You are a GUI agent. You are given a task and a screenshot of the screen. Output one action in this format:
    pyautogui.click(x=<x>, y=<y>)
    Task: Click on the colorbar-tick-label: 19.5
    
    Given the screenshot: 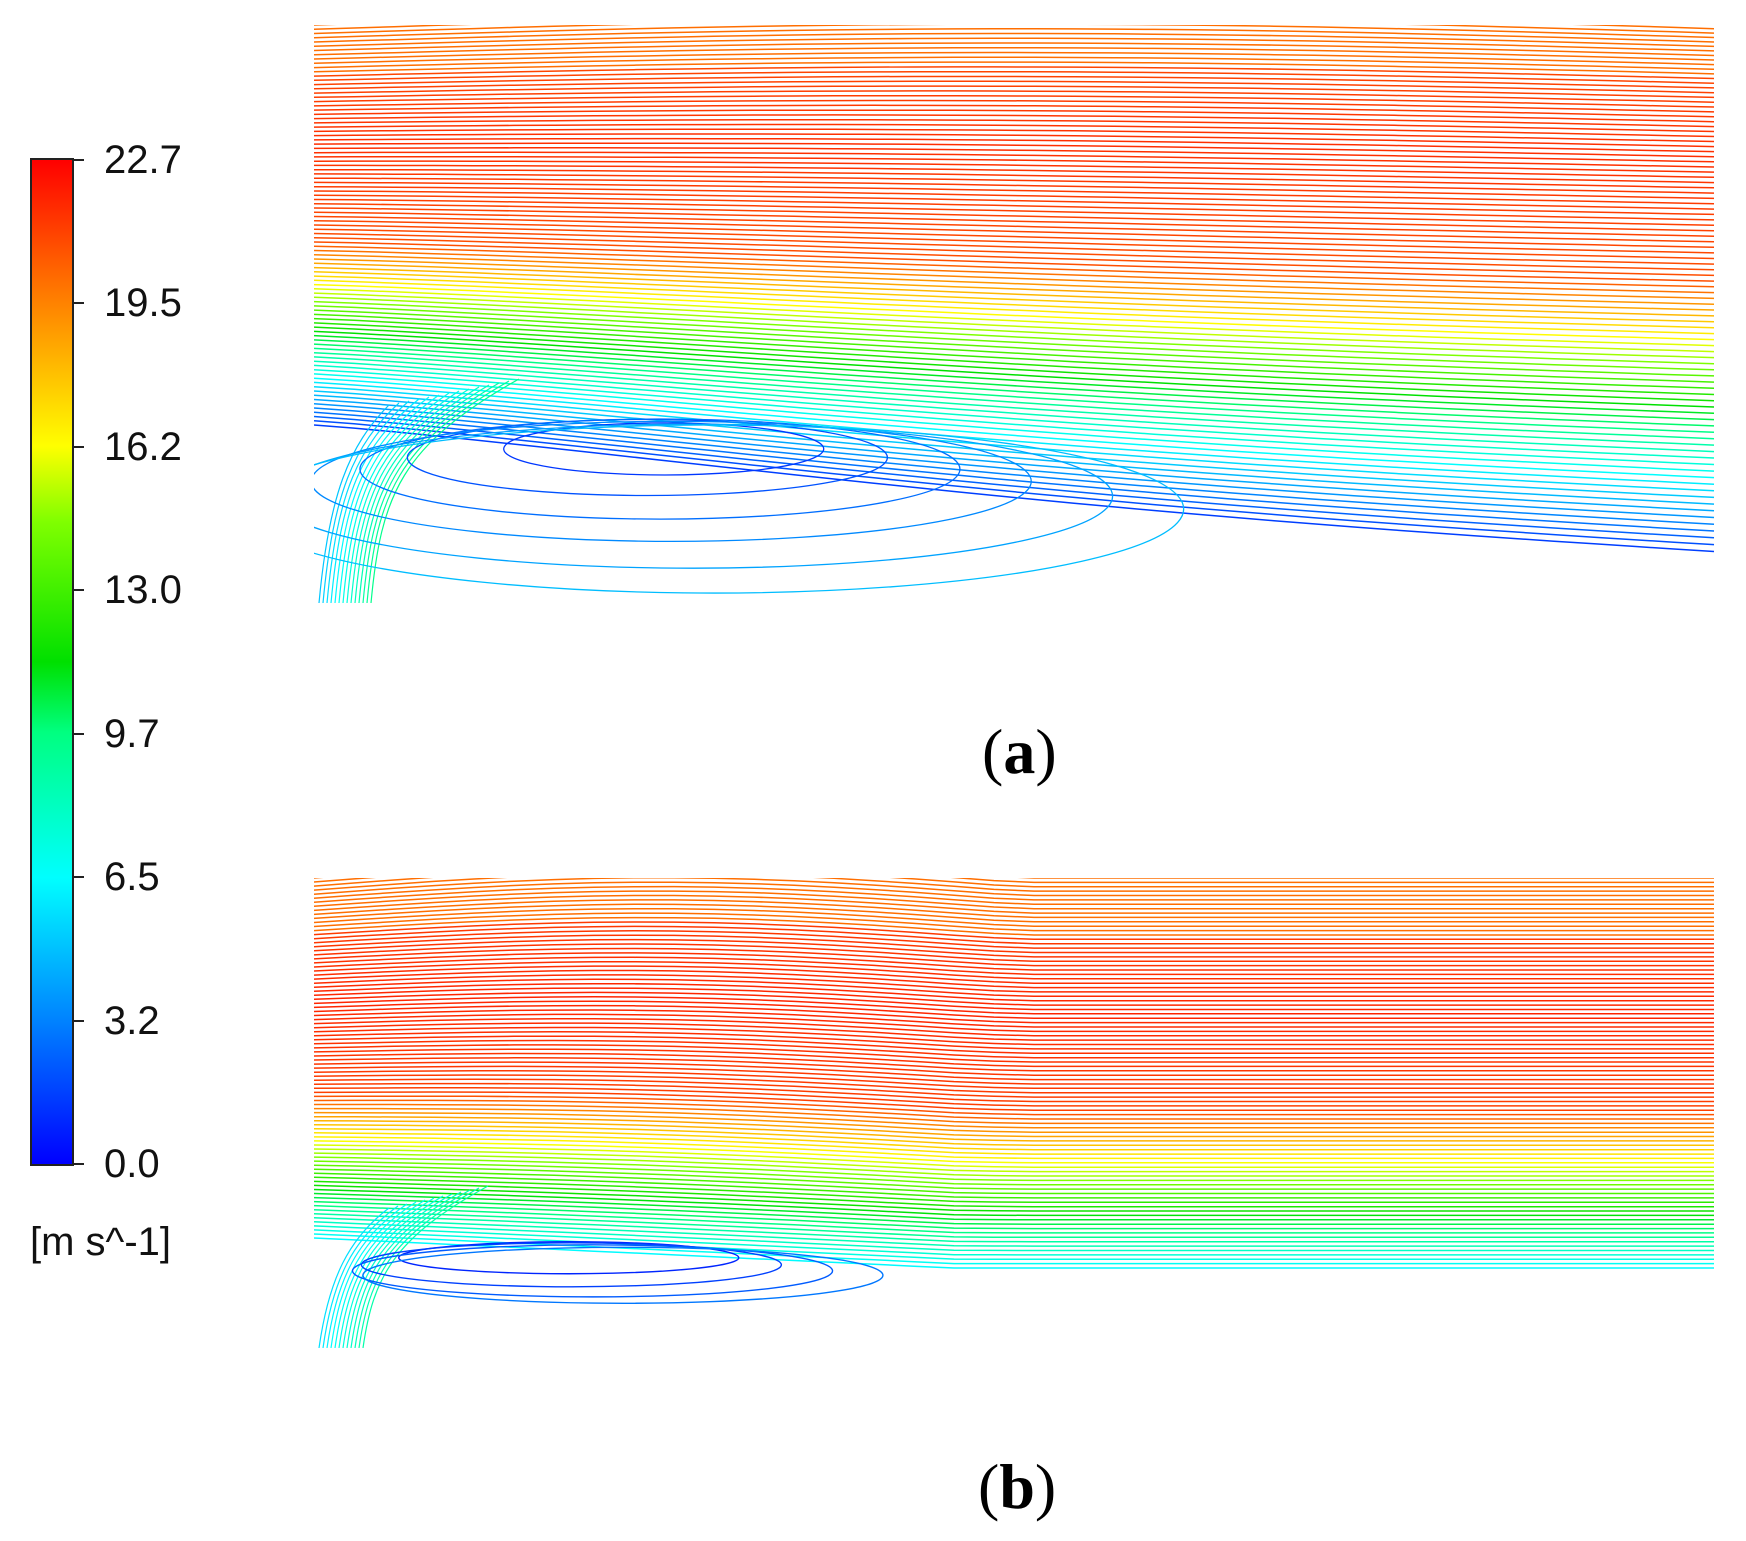 What is the action you would take?
    pyautogui.click(x=143, y=303)
    